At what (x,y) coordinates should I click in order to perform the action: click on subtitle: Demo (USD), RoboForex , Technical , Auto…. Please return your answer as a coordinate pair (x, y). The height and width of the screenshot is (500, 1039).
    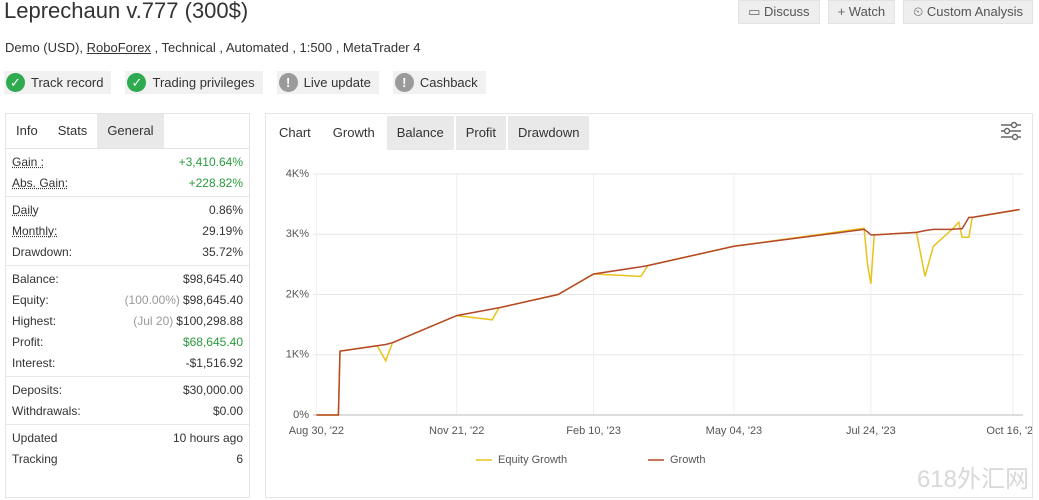
    Looking at the image, I should click on (212, 47).